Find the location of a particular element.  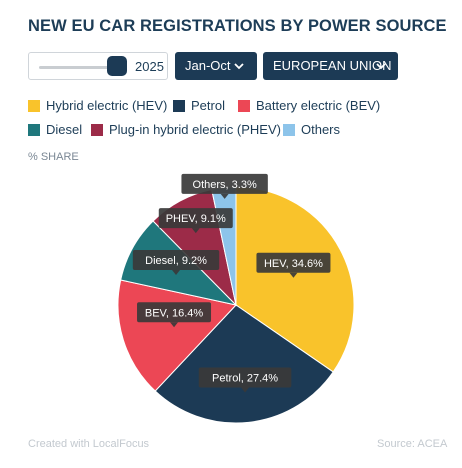

data-label-others: Others, 3.3% is located at coordinates (224, 186).